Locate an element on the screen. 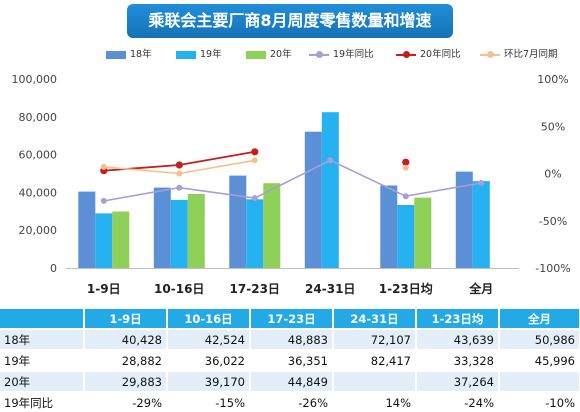 The height and width of the screenshot is (412, 580). x-category-label: 24-31日 is located at coordinates (330, 289).